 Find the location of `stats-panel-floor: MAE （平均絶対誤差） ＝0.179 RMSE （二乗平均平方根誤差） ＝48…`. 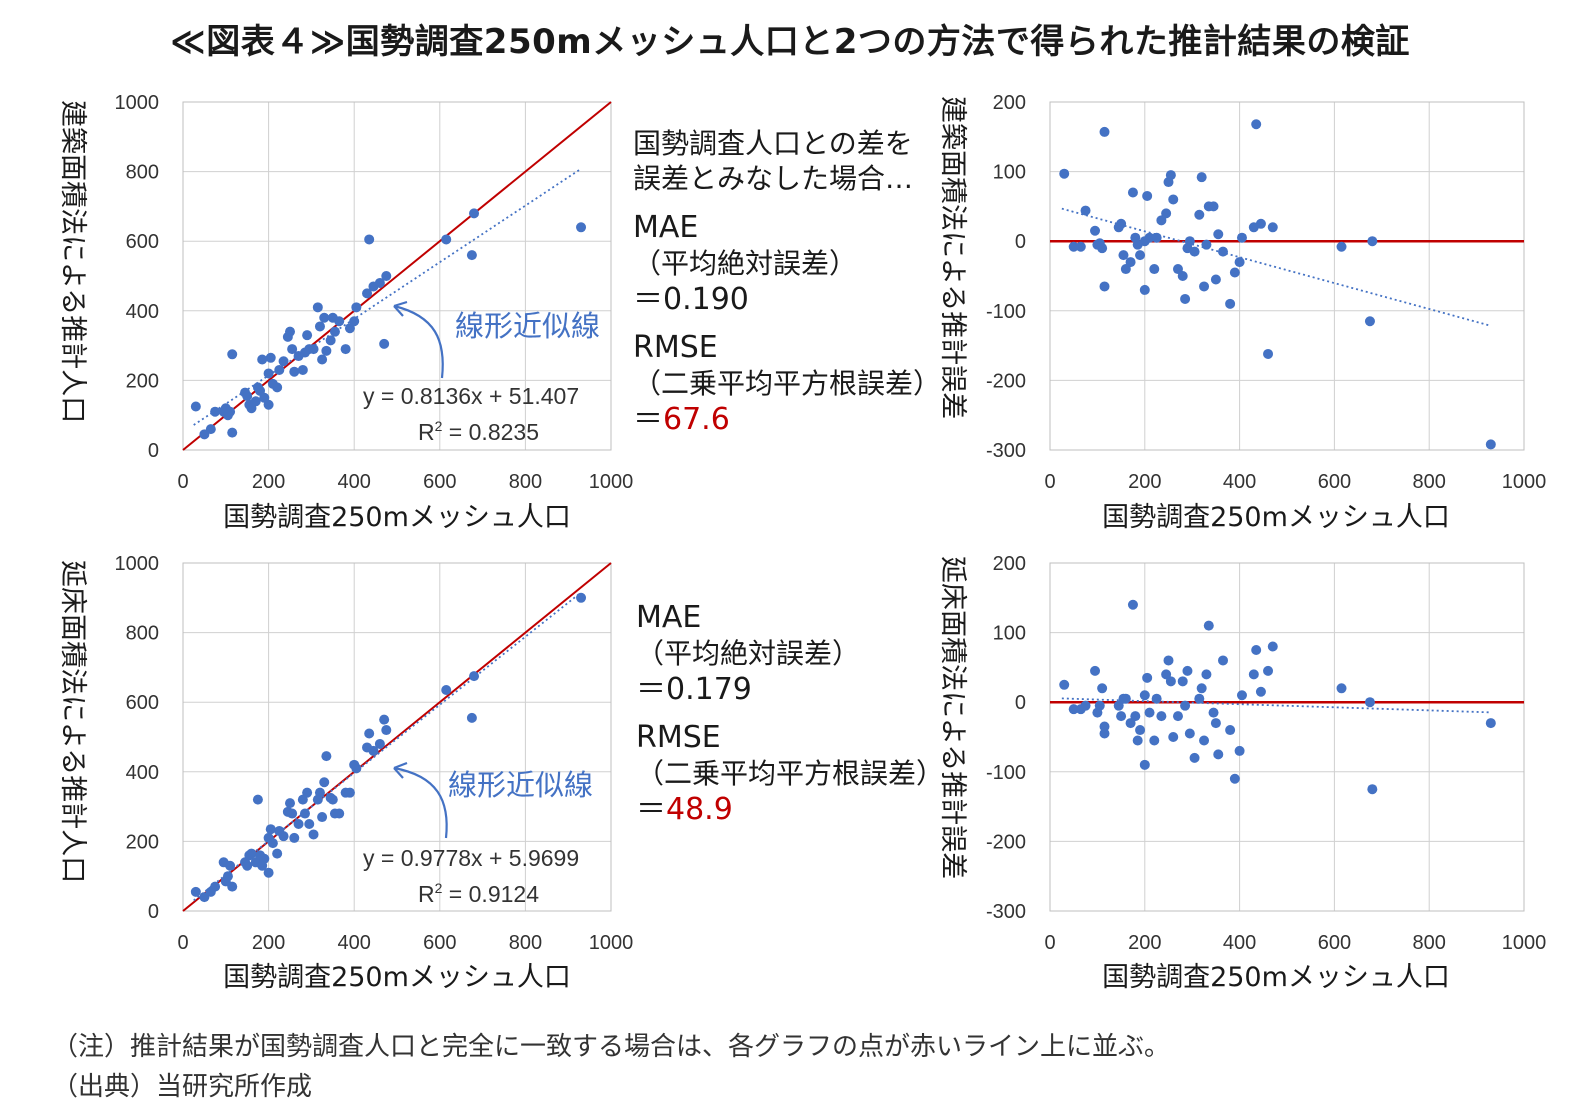

stats-panel-floor: MAE （平均絶対誤差） ＝0.179 RMSE （二乗平均平方根誤差） ＝48… is located at coordinates (790, 714).